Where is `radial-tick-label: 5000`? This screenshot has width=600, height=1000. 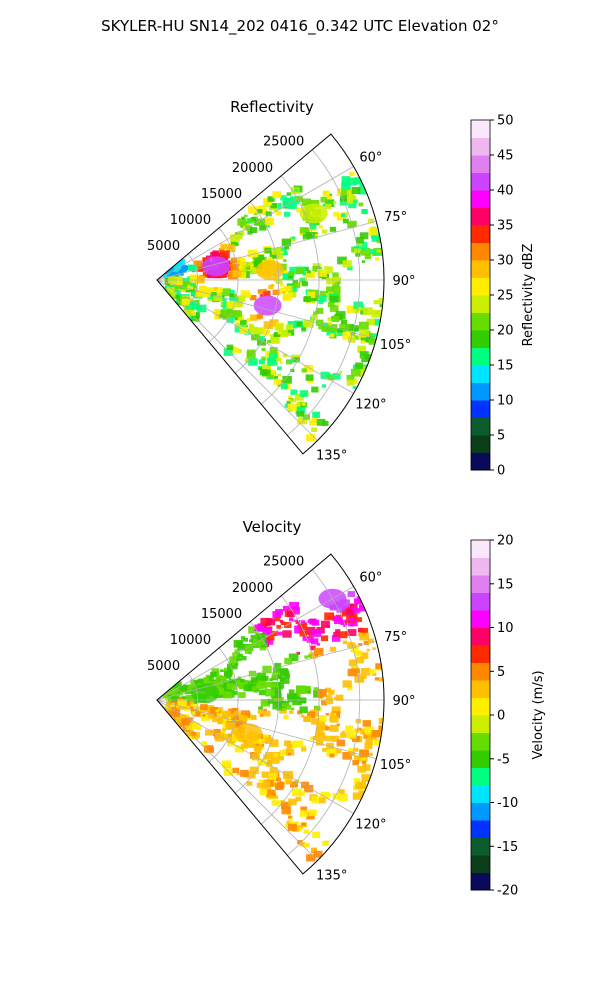 radial-tick-label: 5000 is located at coordinates (163, 246).